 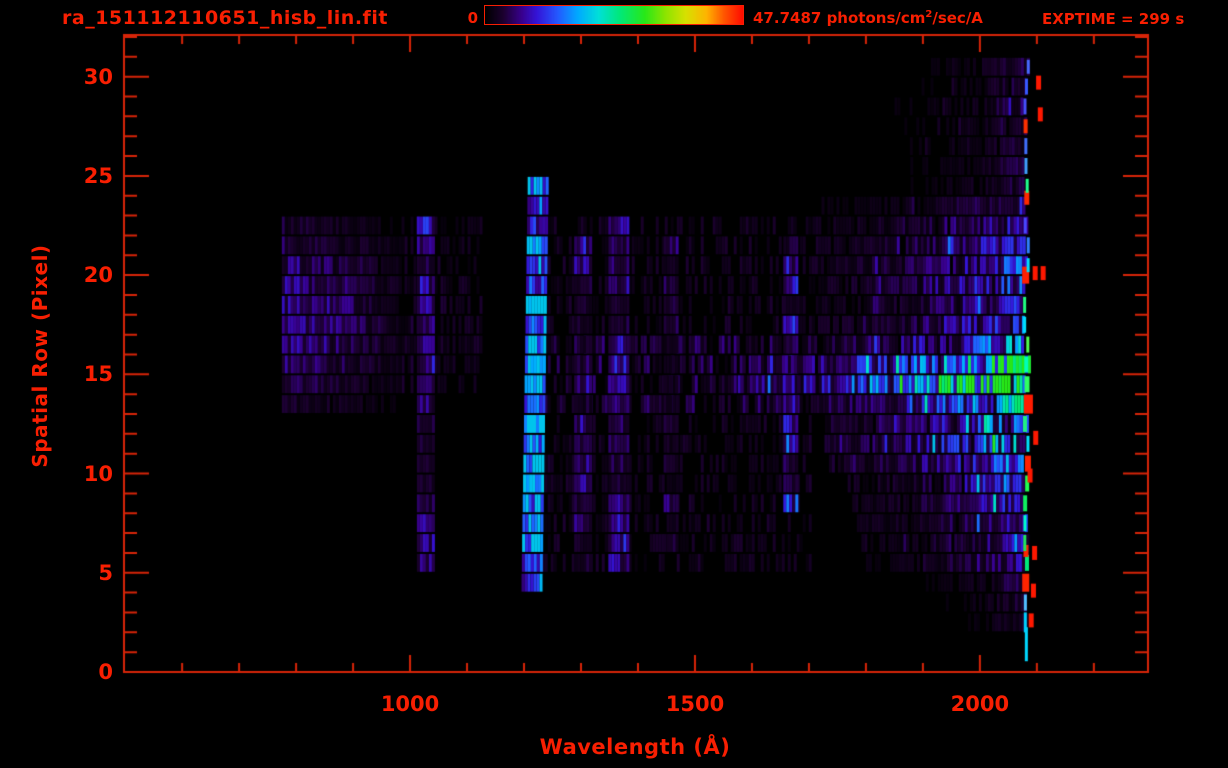 I want to click on x-tick-label: 1500, so click(x=695, y=704).